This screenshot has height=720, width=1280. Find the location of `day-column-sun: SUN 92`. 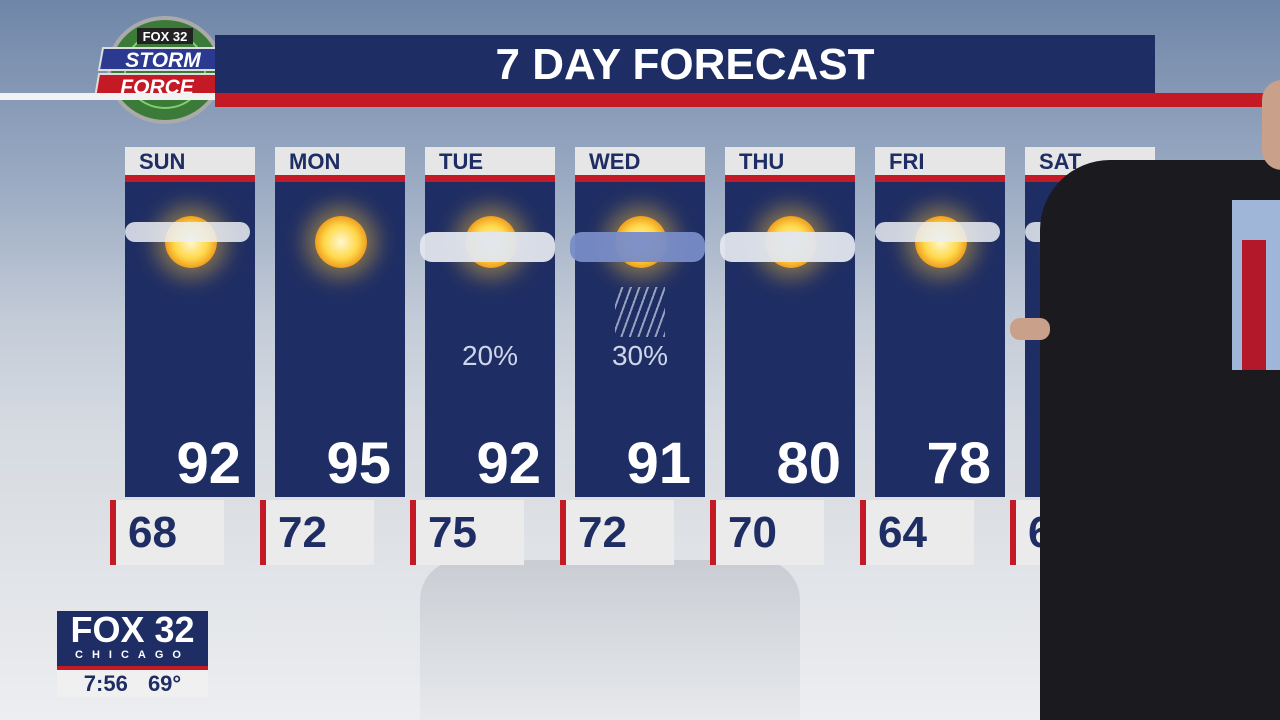

day-column-sun: SUN 92 is located at coordinates (190, 322).